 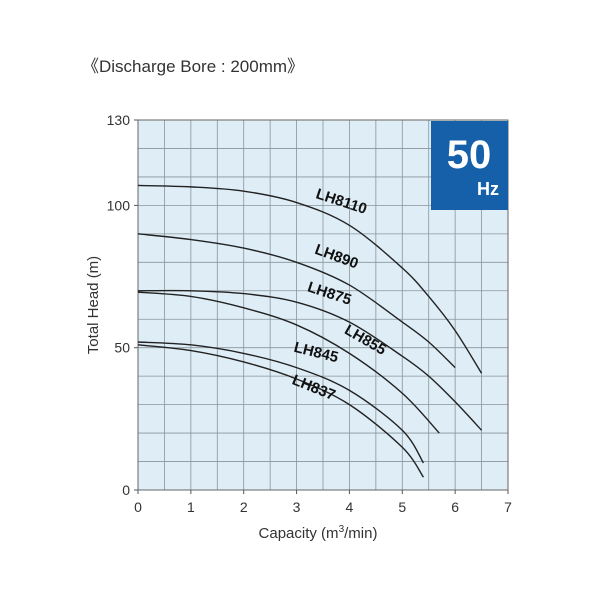 I want to click on x-axis-label-part: /min), so click(x=360, y=533).